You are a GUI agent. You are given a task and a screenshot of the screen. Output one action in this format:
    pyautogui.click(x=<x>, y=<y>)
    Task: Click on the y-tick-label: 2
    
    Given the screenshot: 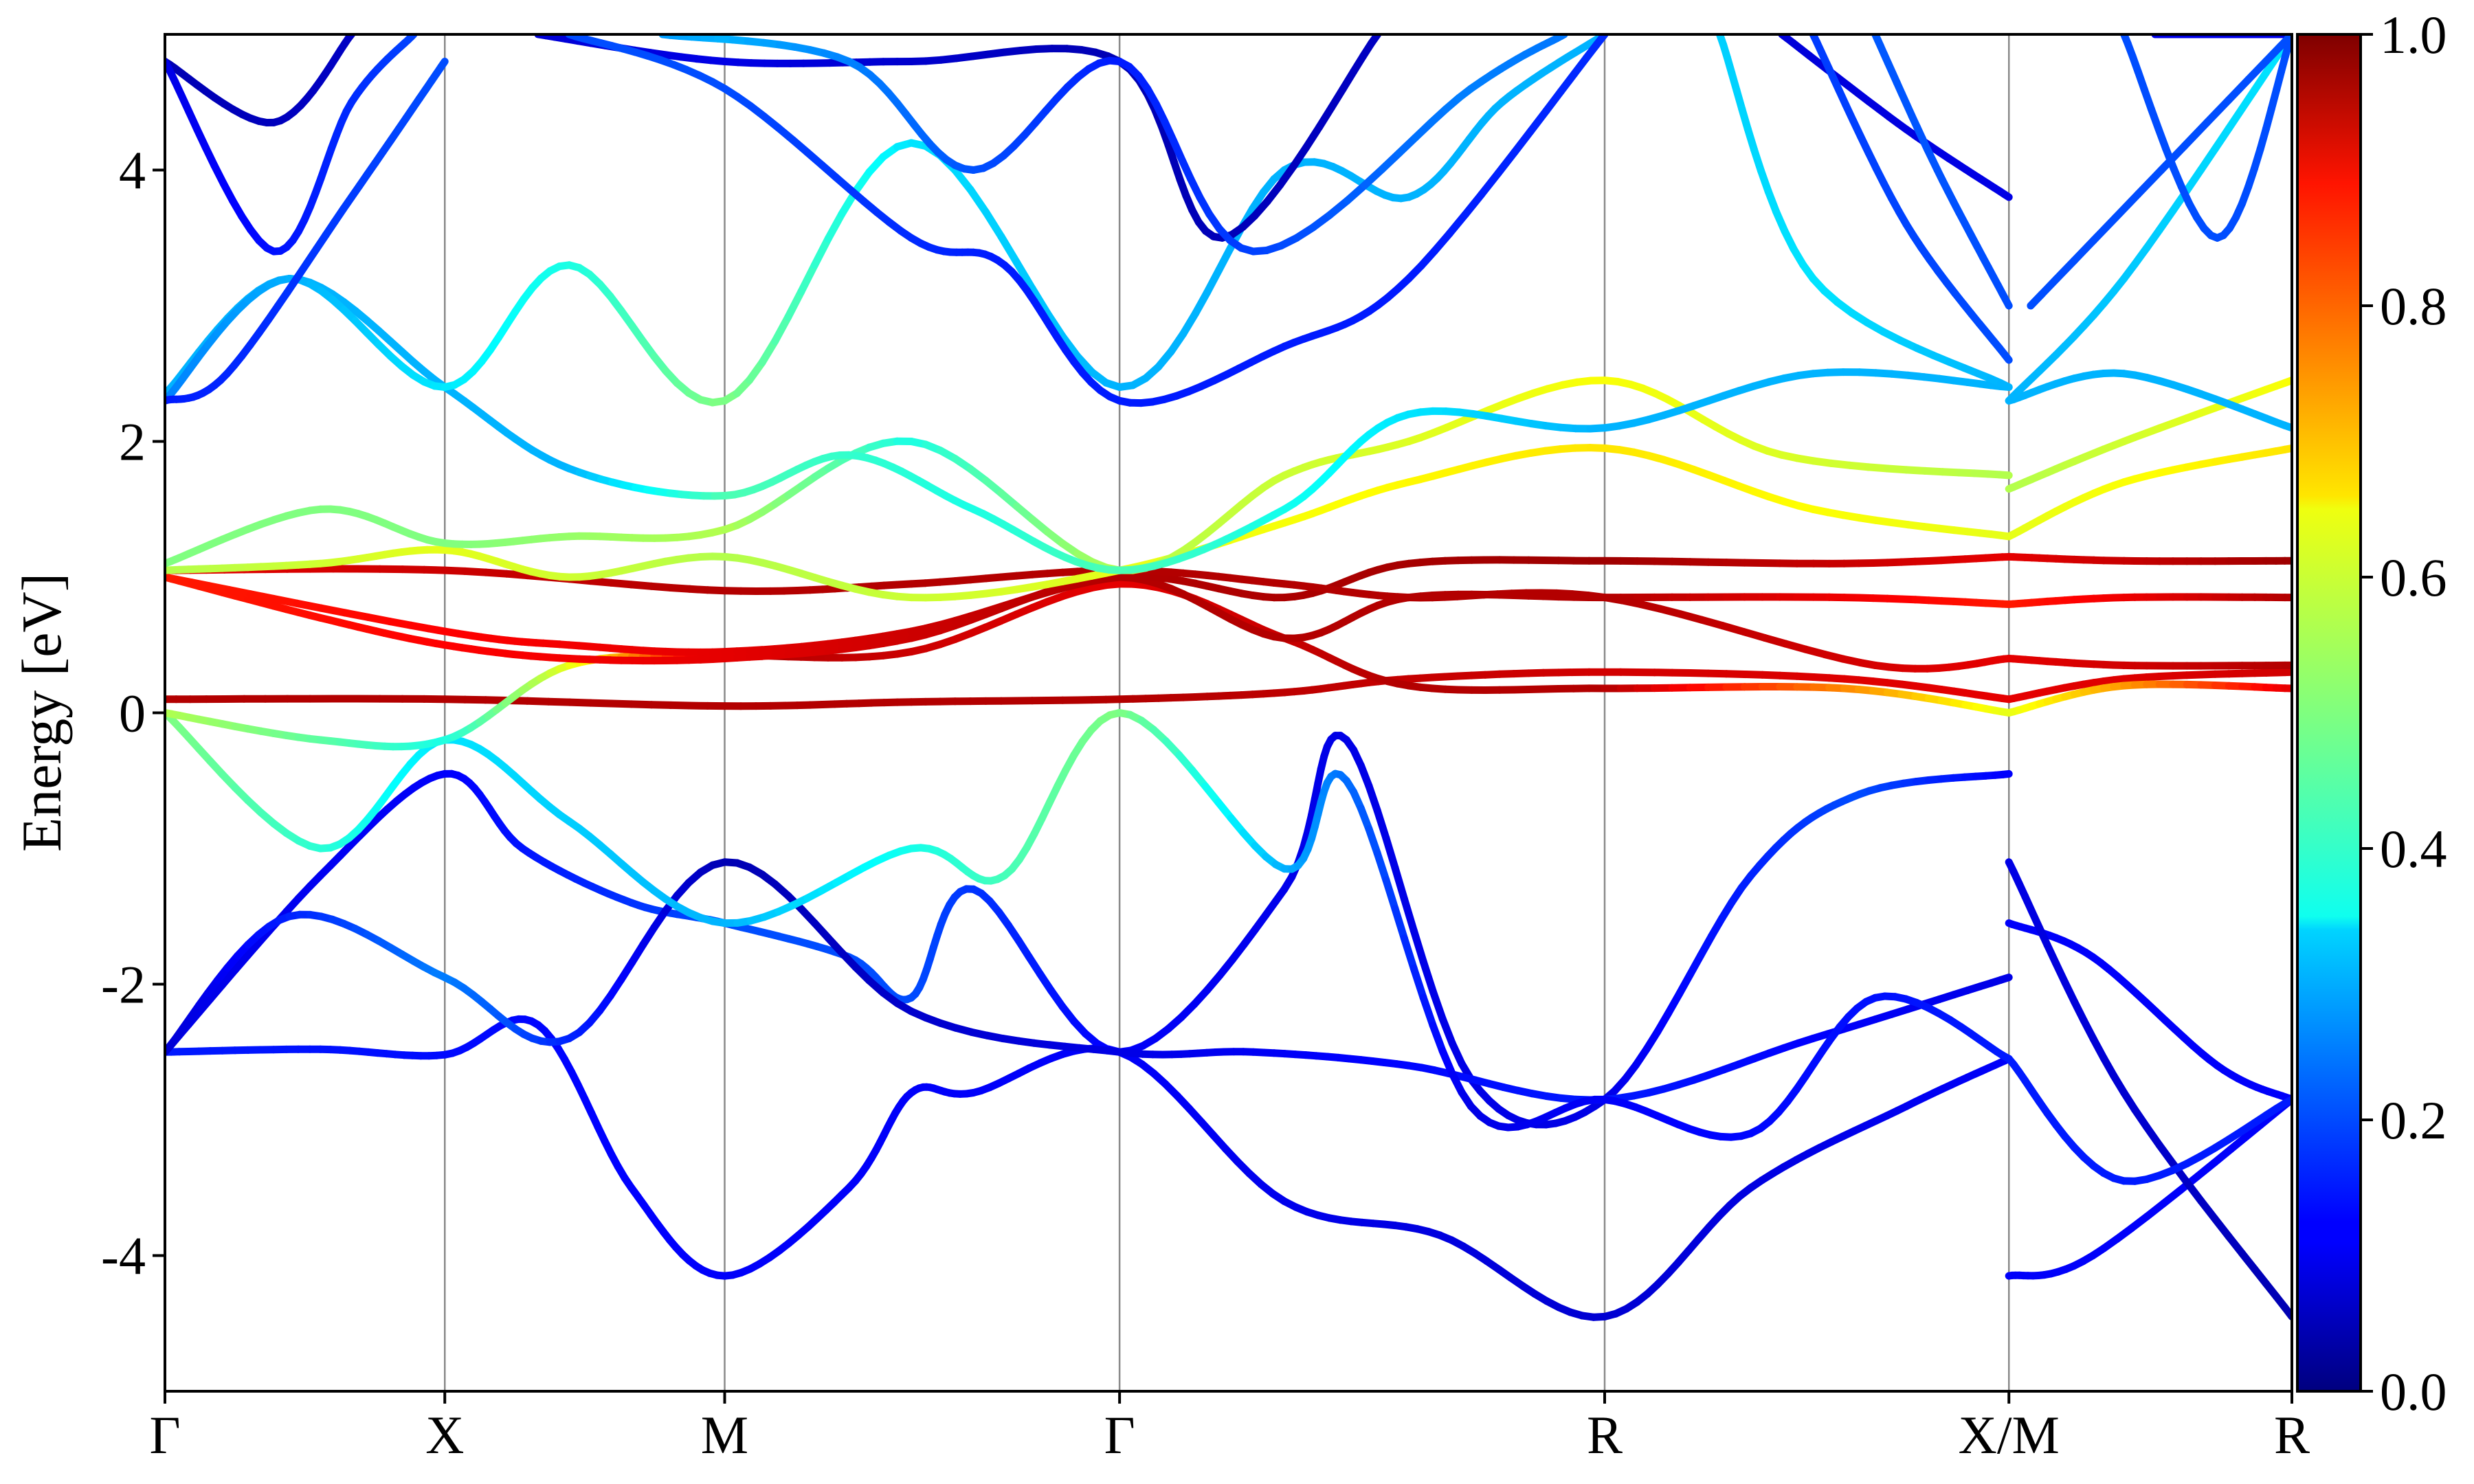 What is the action you would take?
    pyautogui.click(x=132, y=442)
    